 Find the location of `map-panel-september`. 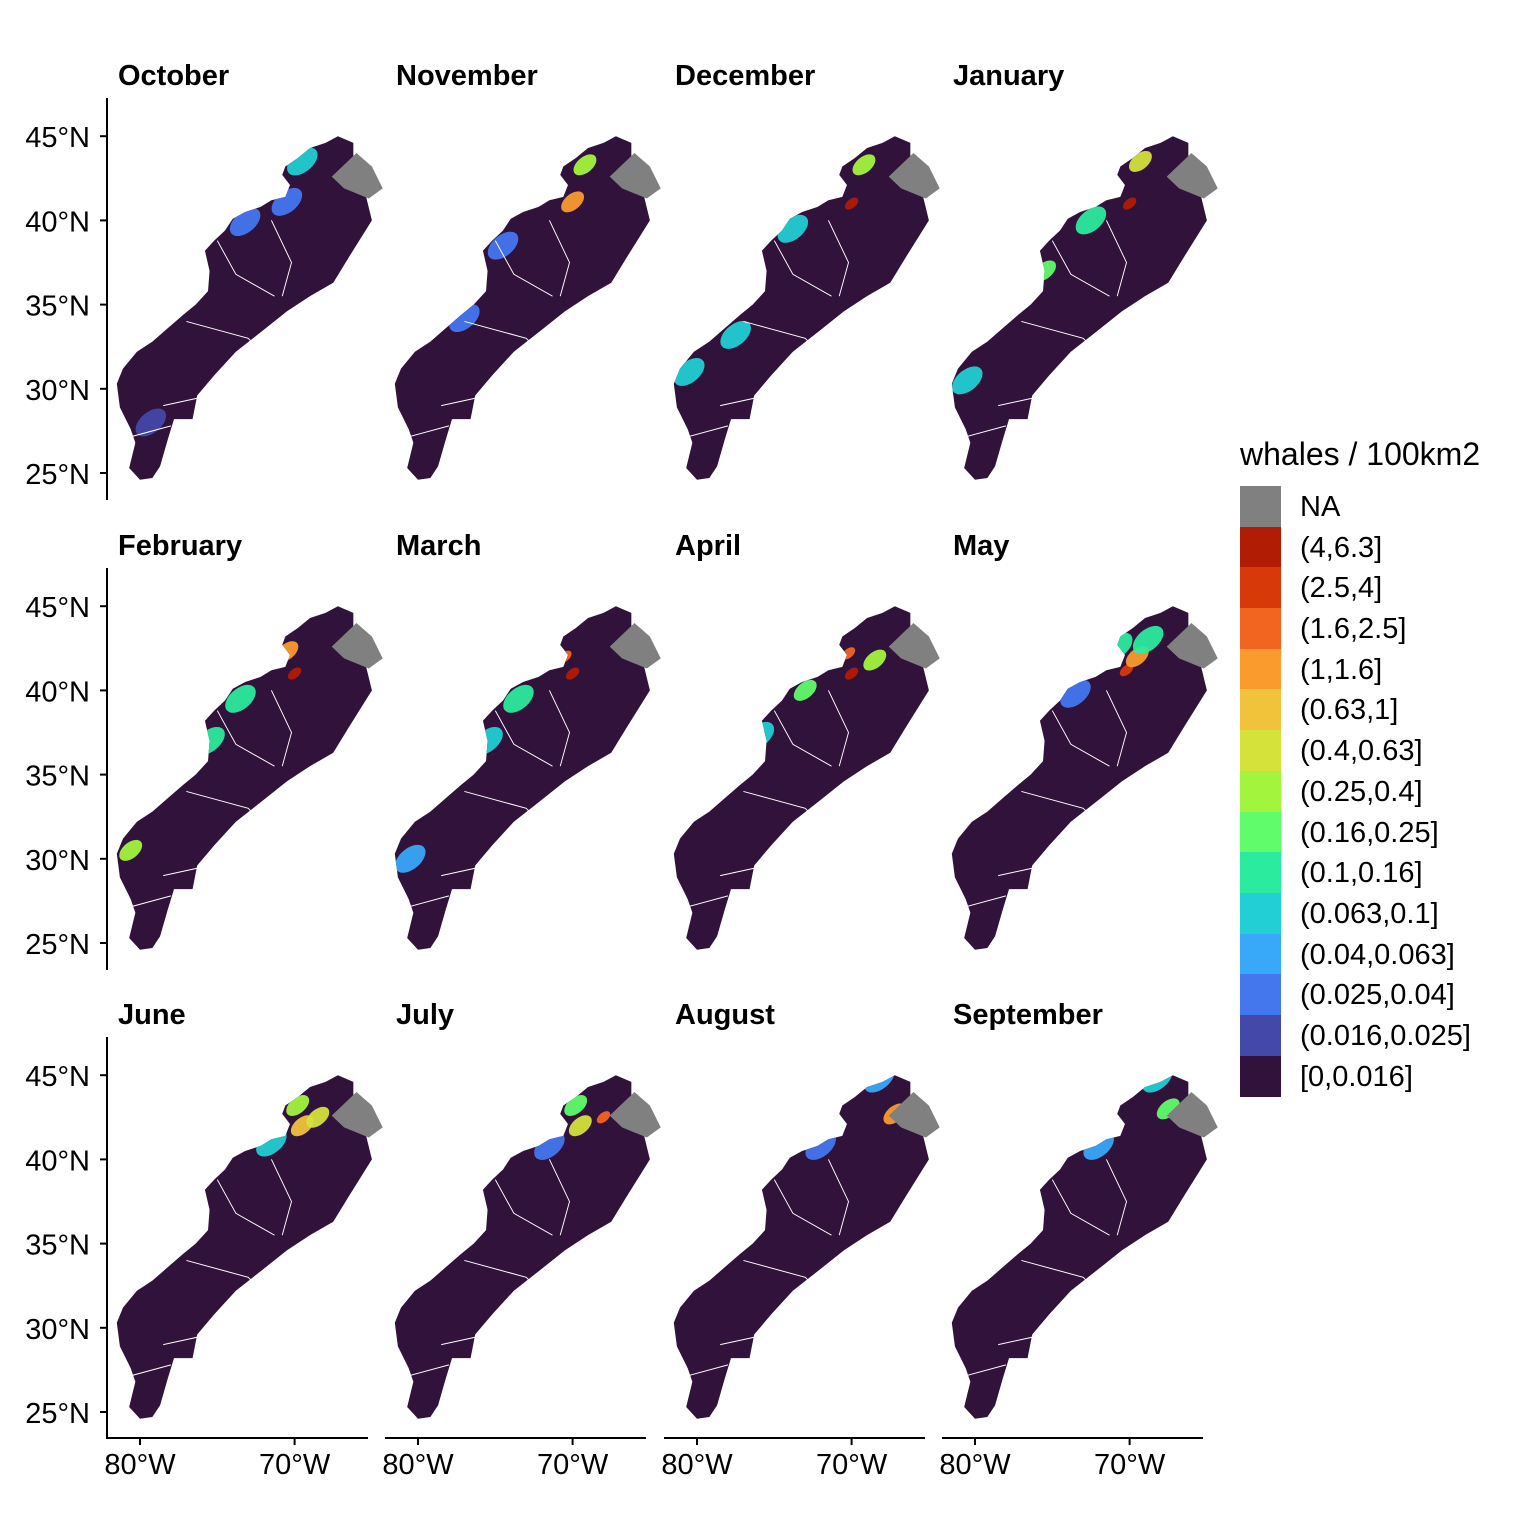

map-panel-september is located at coordinates (1085, 1239).